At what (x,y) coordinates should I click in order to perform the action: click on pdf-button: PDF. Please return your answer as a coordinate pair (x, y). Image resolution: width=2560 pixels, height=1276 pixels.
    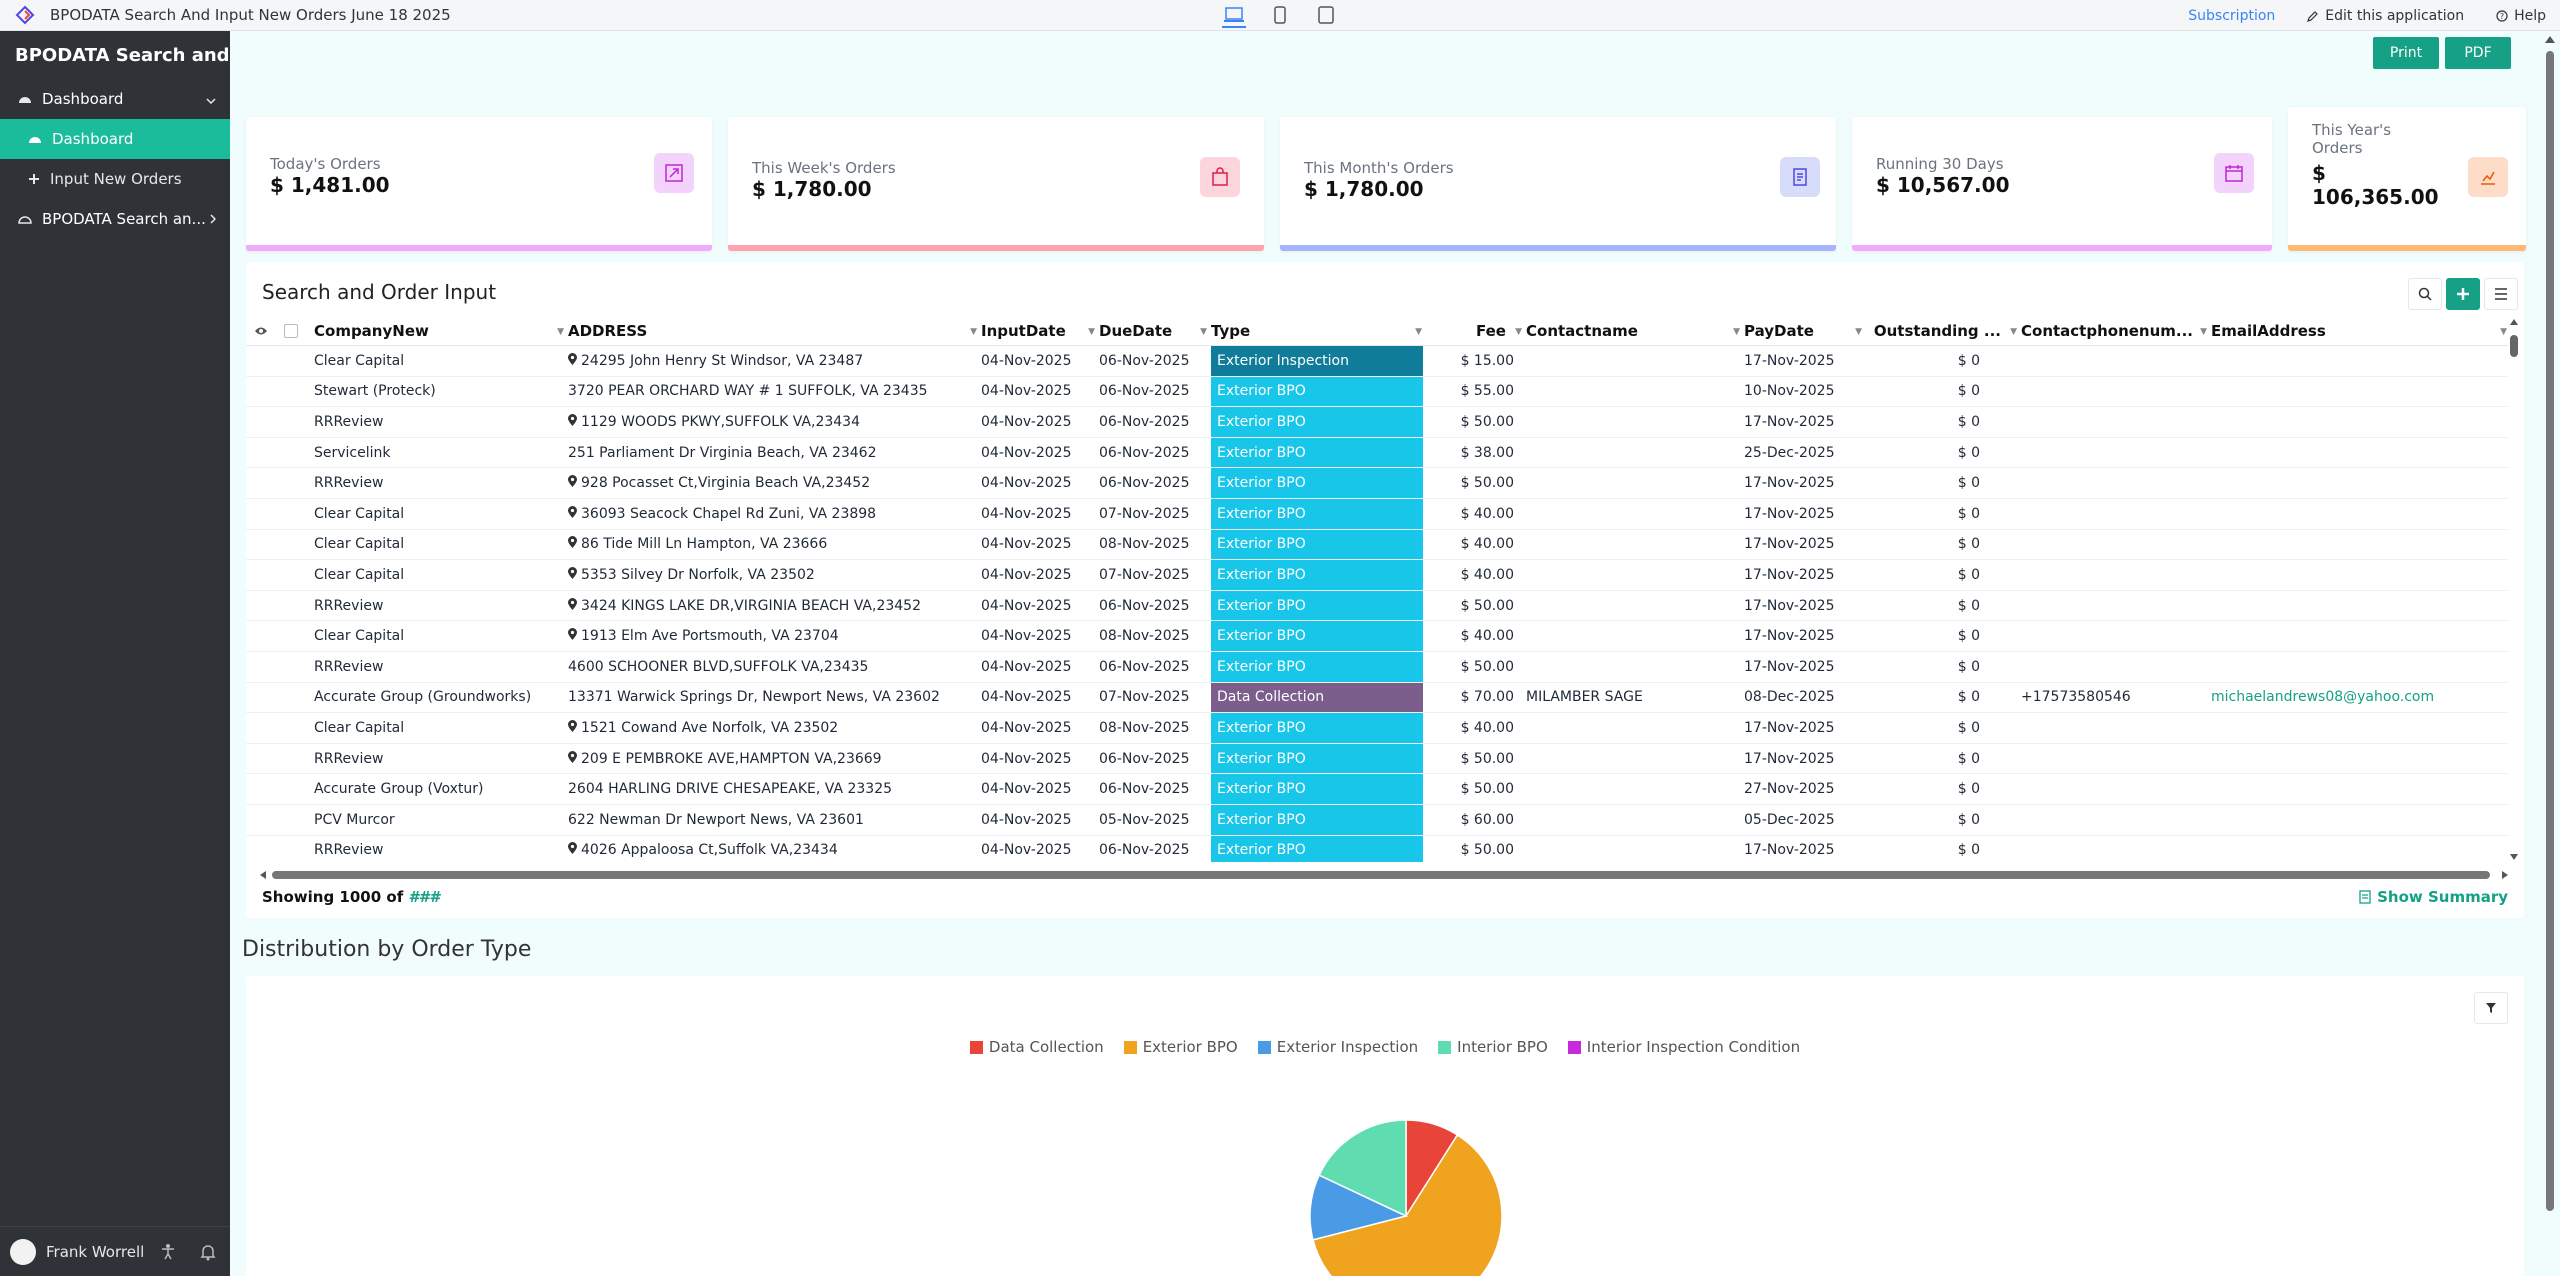
    Looking at the image, I should click on (2478, 53).